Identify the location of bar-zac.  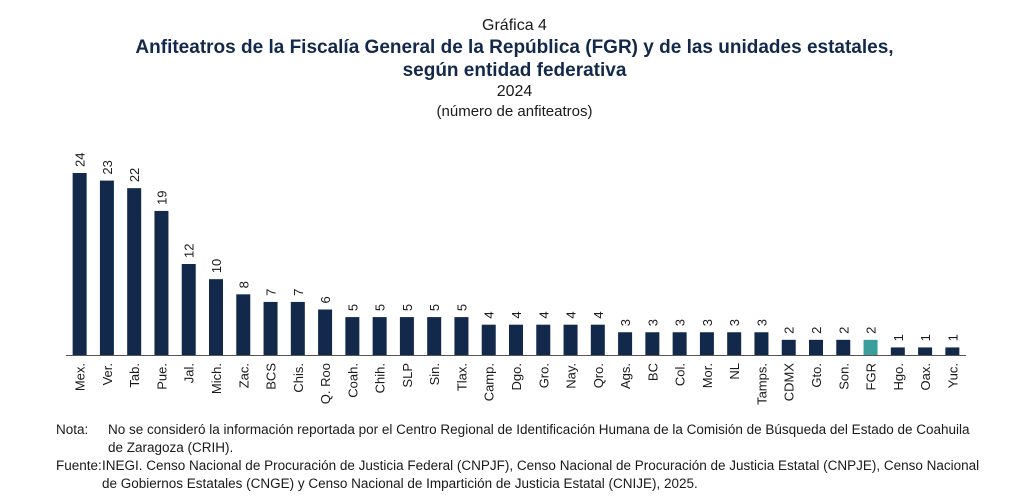
(243, 324).